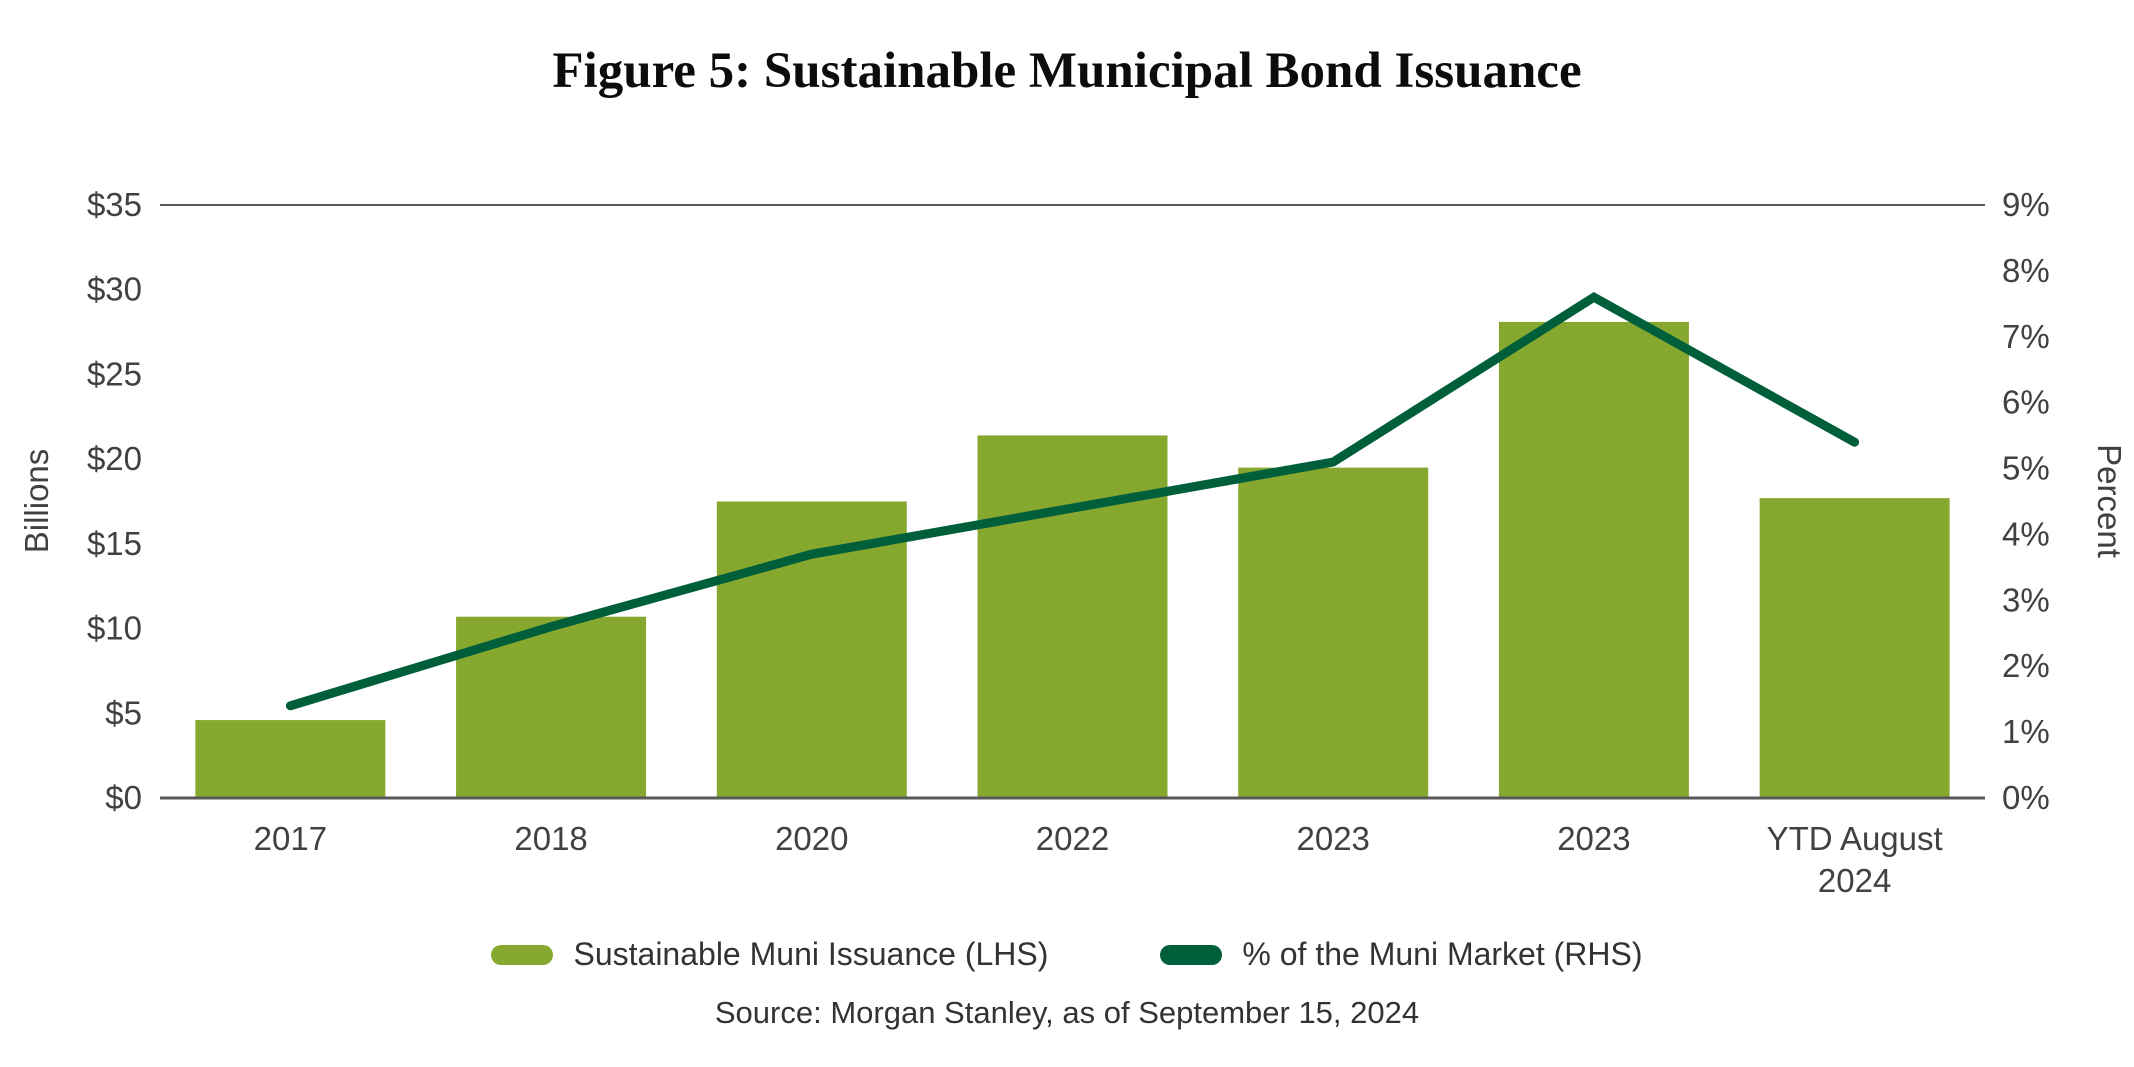  Describe the element at coordinates (2026, 402) in the screenshot. I see `right-tick-6: 6%` at that location.